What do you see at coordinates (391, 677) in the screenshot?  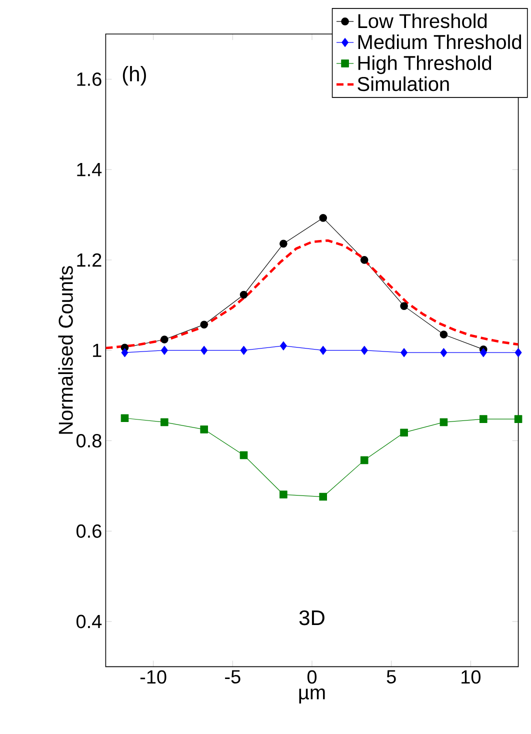 I see `x-tick-label: 5` at bounding box center [391, 677].